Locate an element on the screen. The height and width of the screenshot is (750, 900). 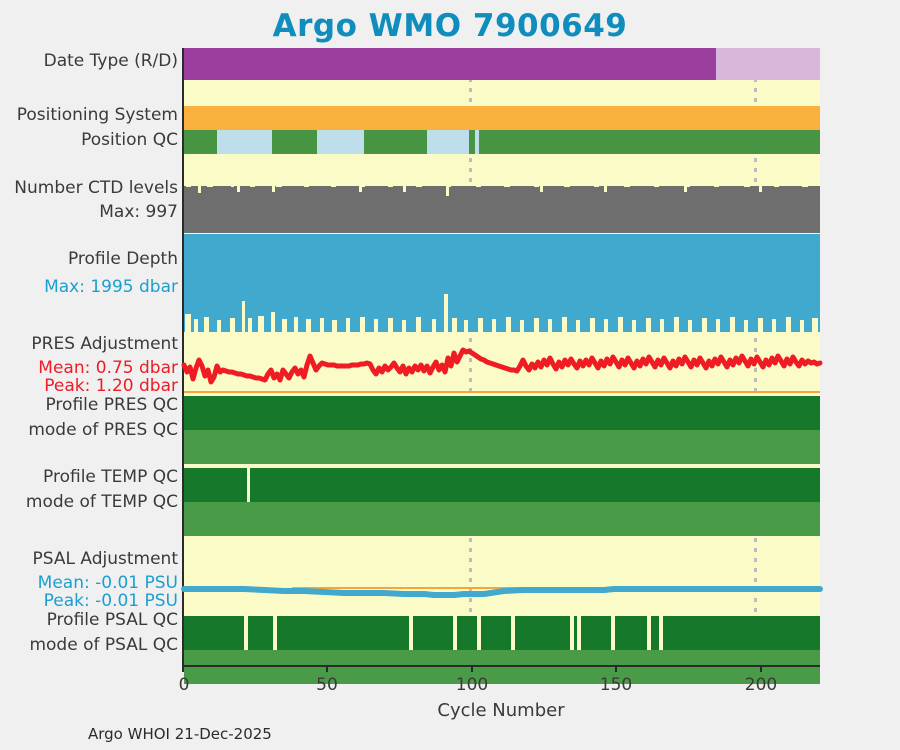
label-position-qc: Position QC is located at coordinates (129, 140).